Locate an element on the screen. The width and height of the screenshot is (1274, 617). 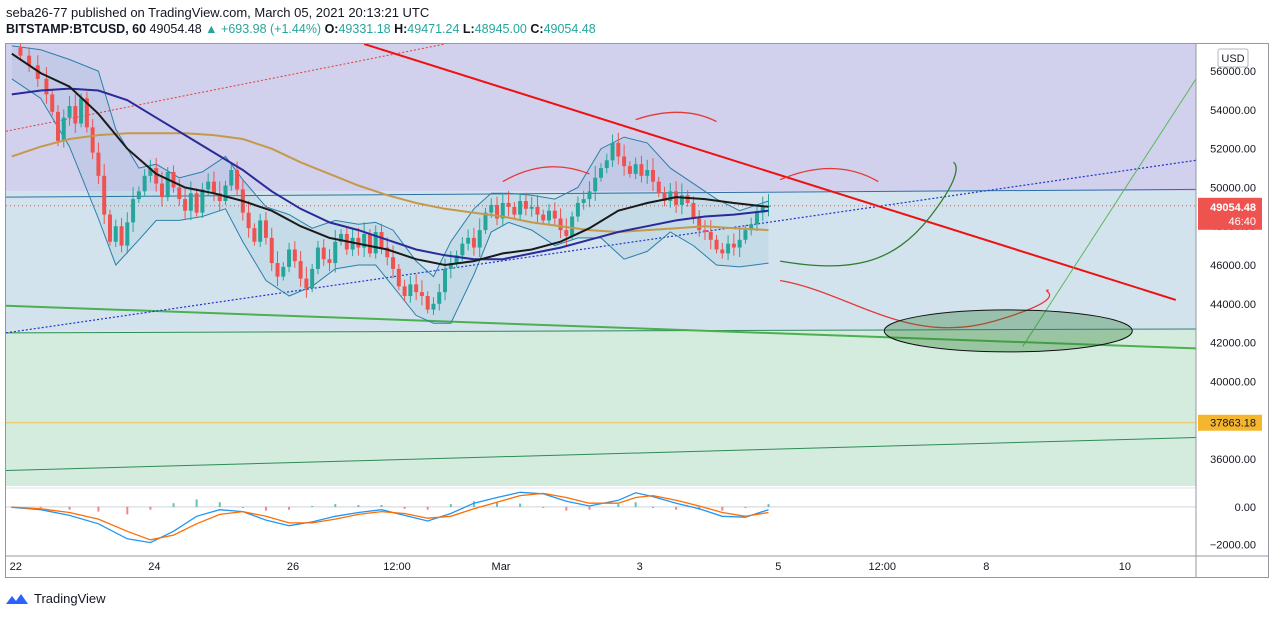
x-tick-label: 22 is located at coordinates (16, 567).